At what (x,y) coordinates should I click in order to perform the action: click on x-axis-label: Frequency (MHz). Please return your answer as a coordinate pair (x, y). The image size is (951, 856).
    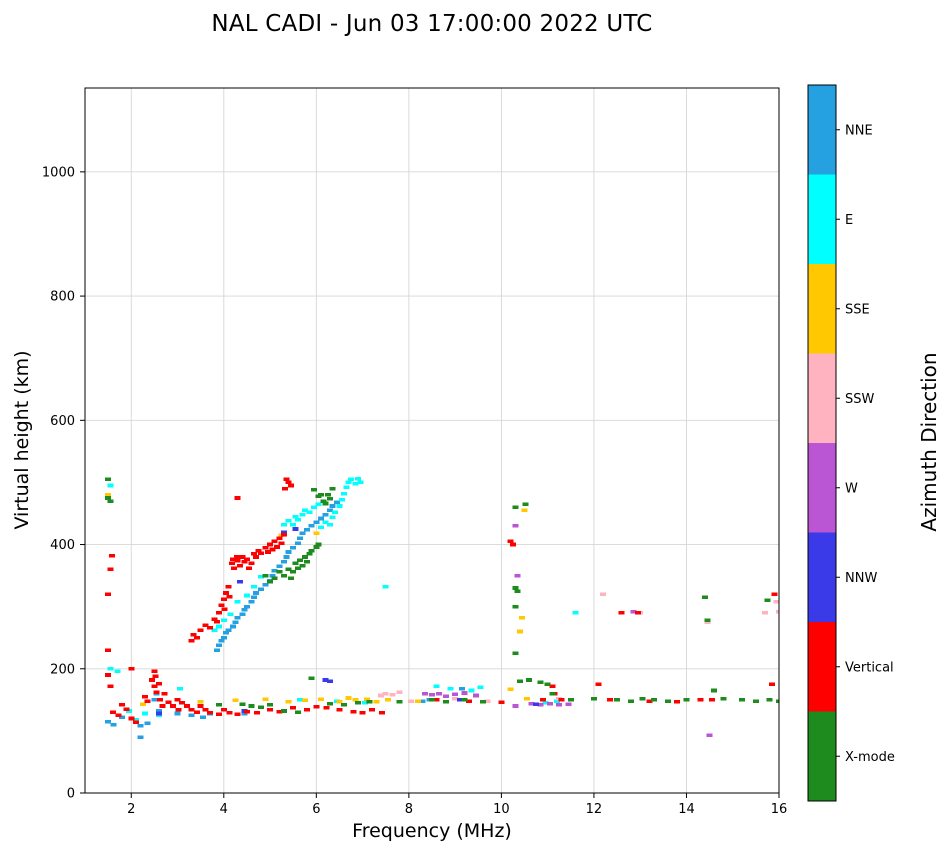
    Looking at the image, I should click on (432, 831).